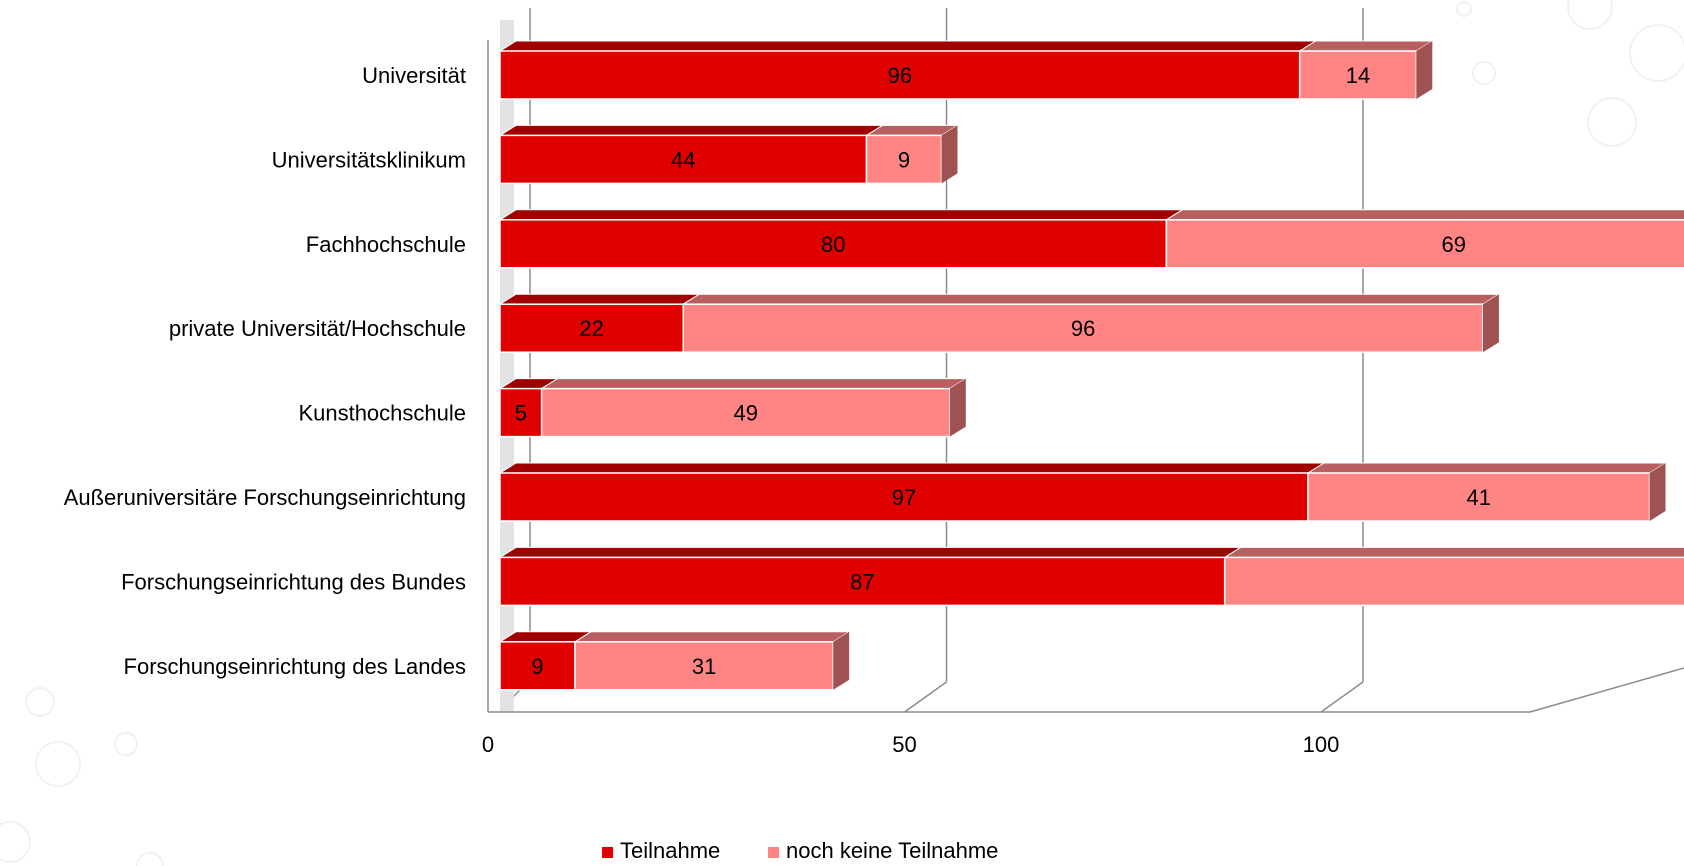 The width and height of the screenshot is (1684, 866). I want to click on bar-teilnahme: 80, so click(841, 239).